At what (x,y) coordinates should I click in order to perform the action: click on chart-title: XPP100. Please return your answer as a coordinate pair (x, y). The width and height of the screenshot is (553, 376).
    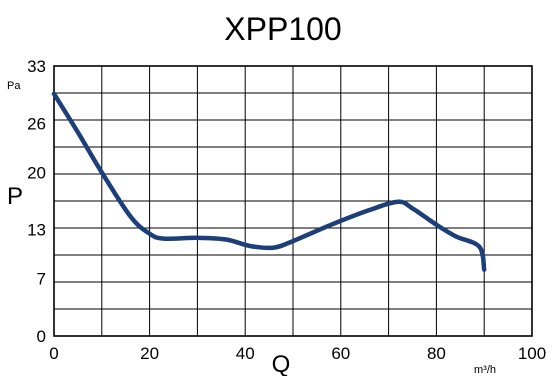
    Looking at the image, I should click on (282, 29).